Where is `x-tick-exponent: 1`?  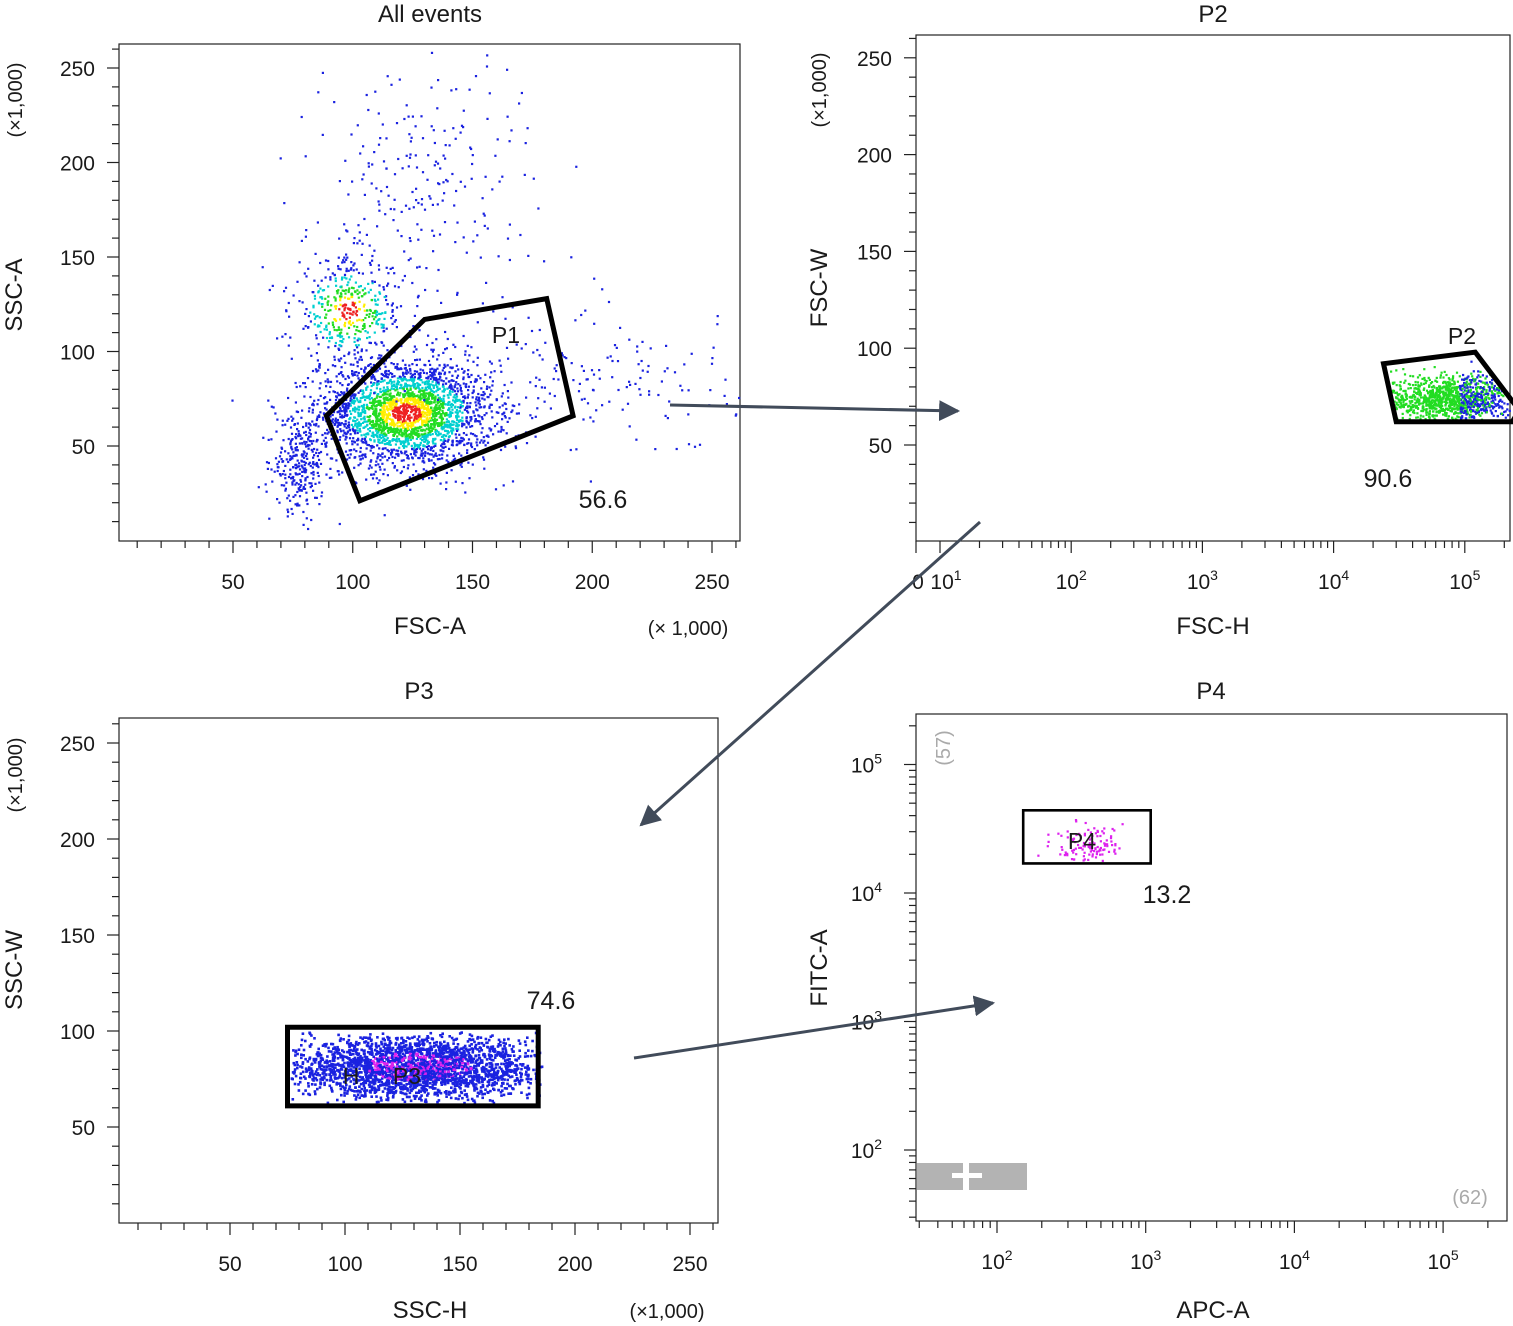
x-tick-exponent: 1 is located at coordinates (958, 575).